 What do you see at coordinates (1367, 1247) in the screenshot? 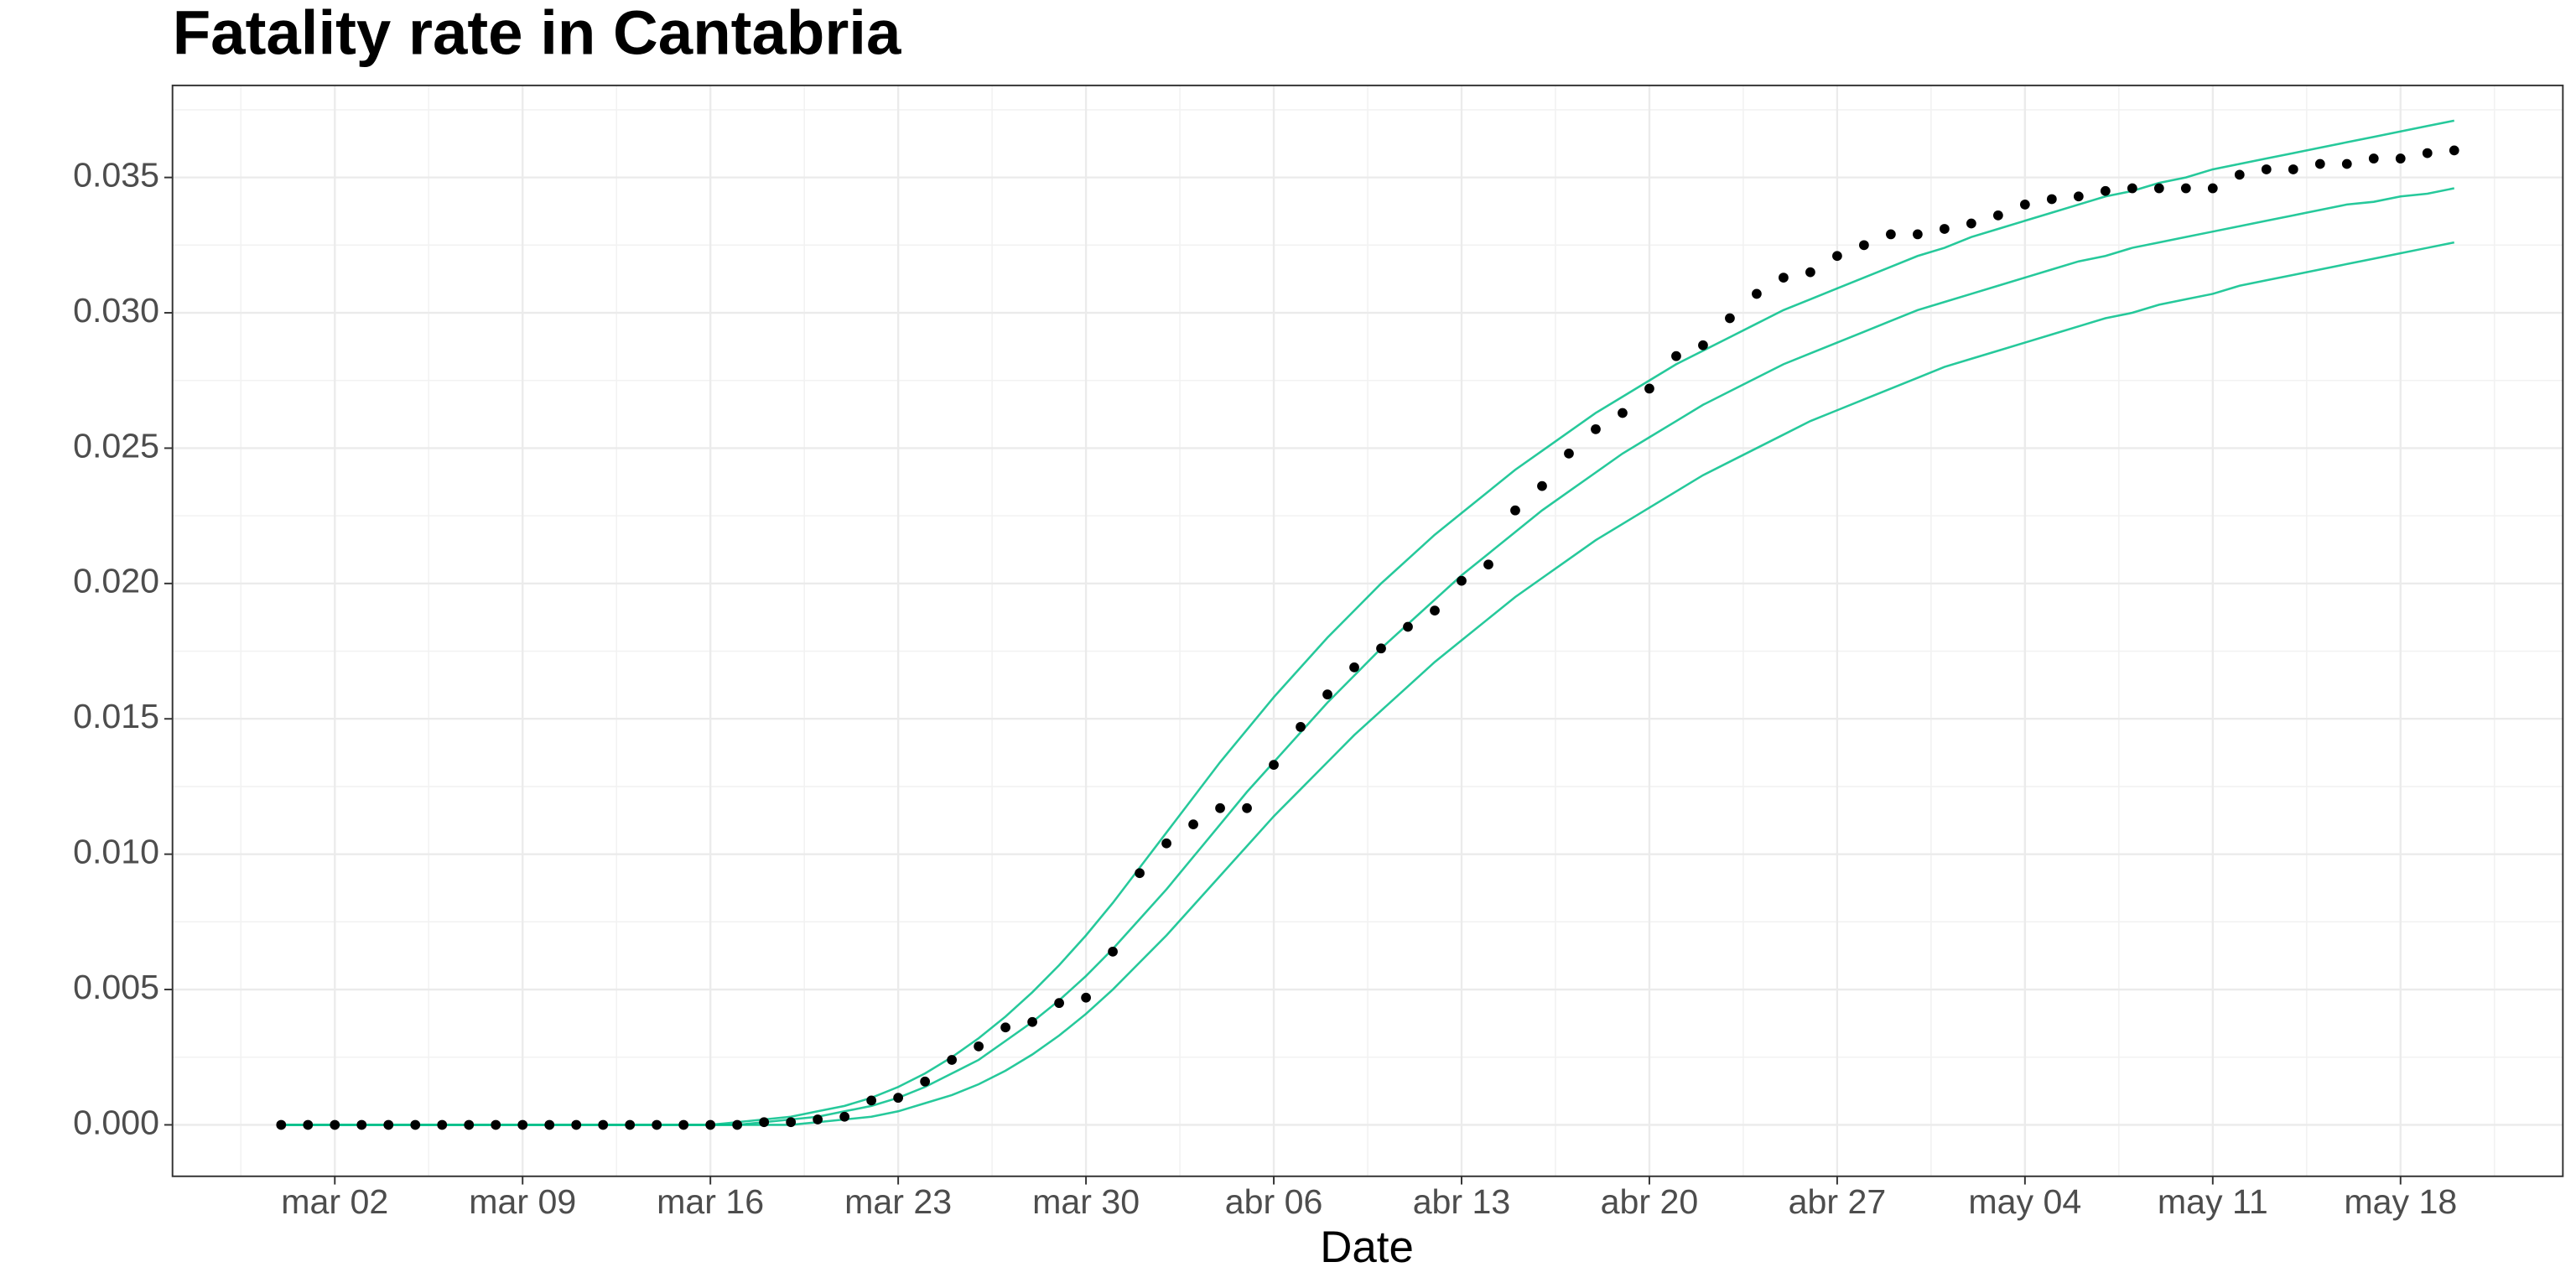
I see `x-axis-label: Date` at bounding box center [1367, 1247].